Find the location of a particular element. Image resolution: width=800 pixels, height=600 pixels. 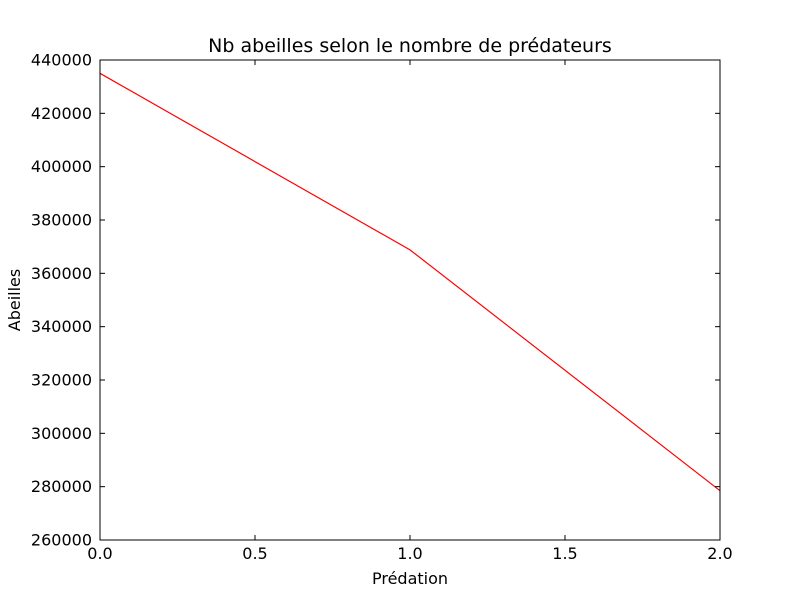

y-tick-label: 420000 is located at coordinates (61, 113).